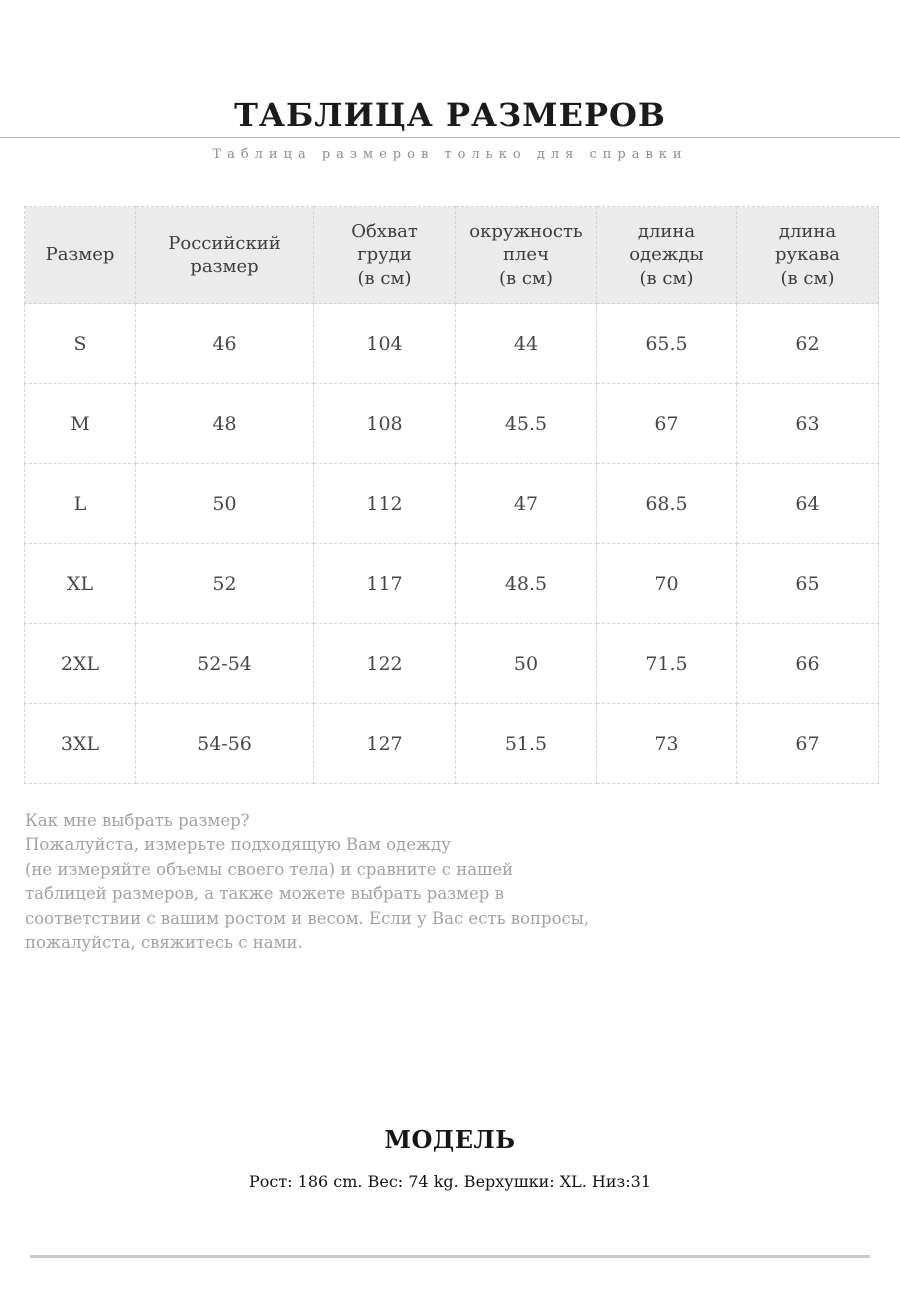 The height and width of the screenshot is (1300, 900). Describe the element at coordinates (666, 423) in the screenshot. I see `cell-length: 67` at that location.